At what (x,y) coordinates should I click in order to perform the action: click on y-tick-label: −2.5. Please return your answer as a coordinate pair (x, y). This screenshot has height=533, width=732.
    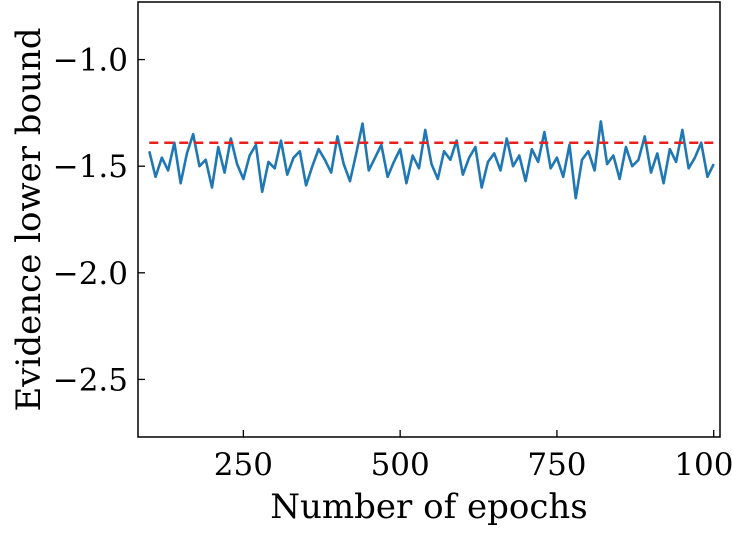
    Looking at the image, I should click on (90, 380).